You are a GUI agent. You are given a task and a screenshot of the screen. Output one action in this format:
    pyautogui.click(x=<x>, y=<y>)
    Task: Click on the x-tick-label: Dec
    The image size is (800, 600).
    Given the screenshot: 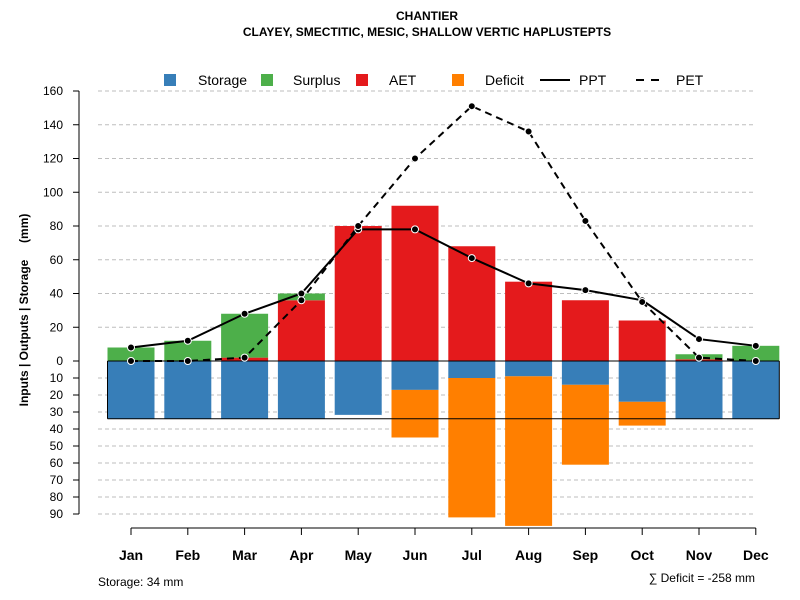 What is the action you would take?
    pyautogui.click(x=756, y=555)
    